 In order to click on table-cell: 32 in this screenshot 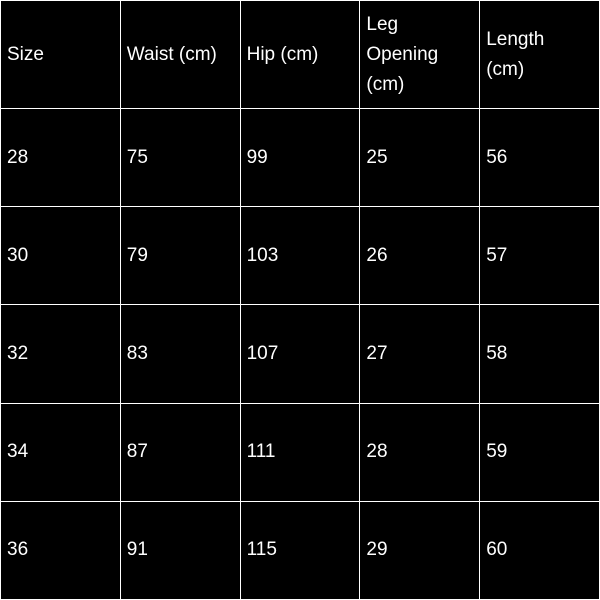, I will do `click(60, 354)`.